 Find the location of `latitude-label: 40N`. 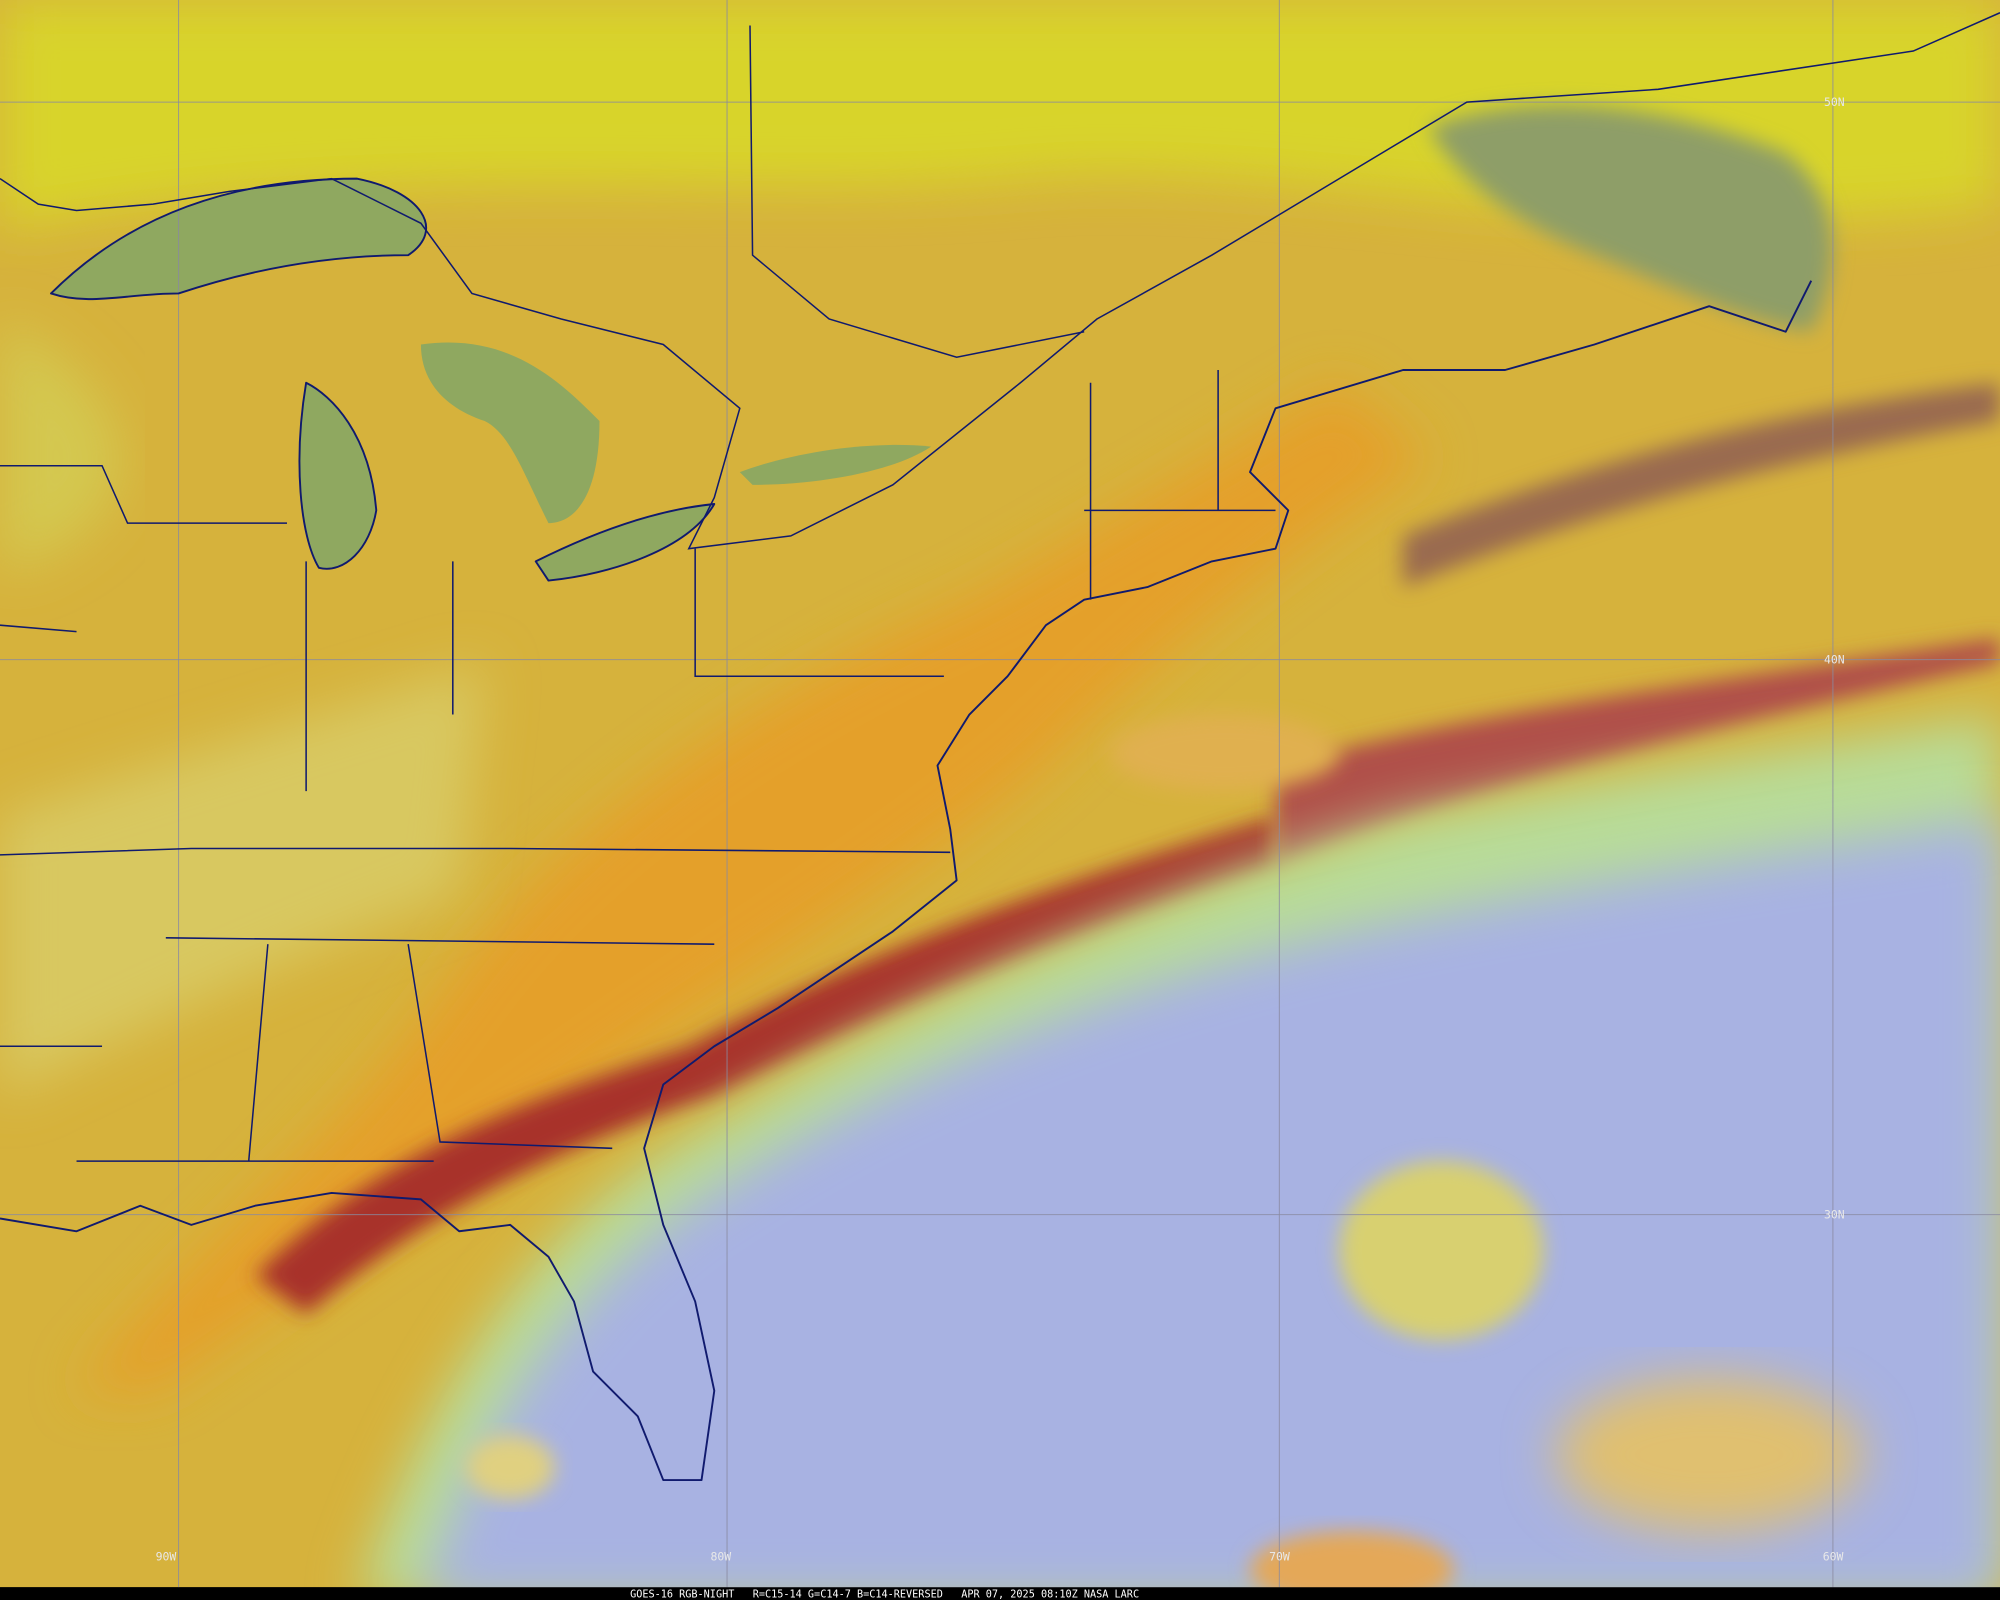

latitude-label: 40N is located at coordinates (1834, 659).